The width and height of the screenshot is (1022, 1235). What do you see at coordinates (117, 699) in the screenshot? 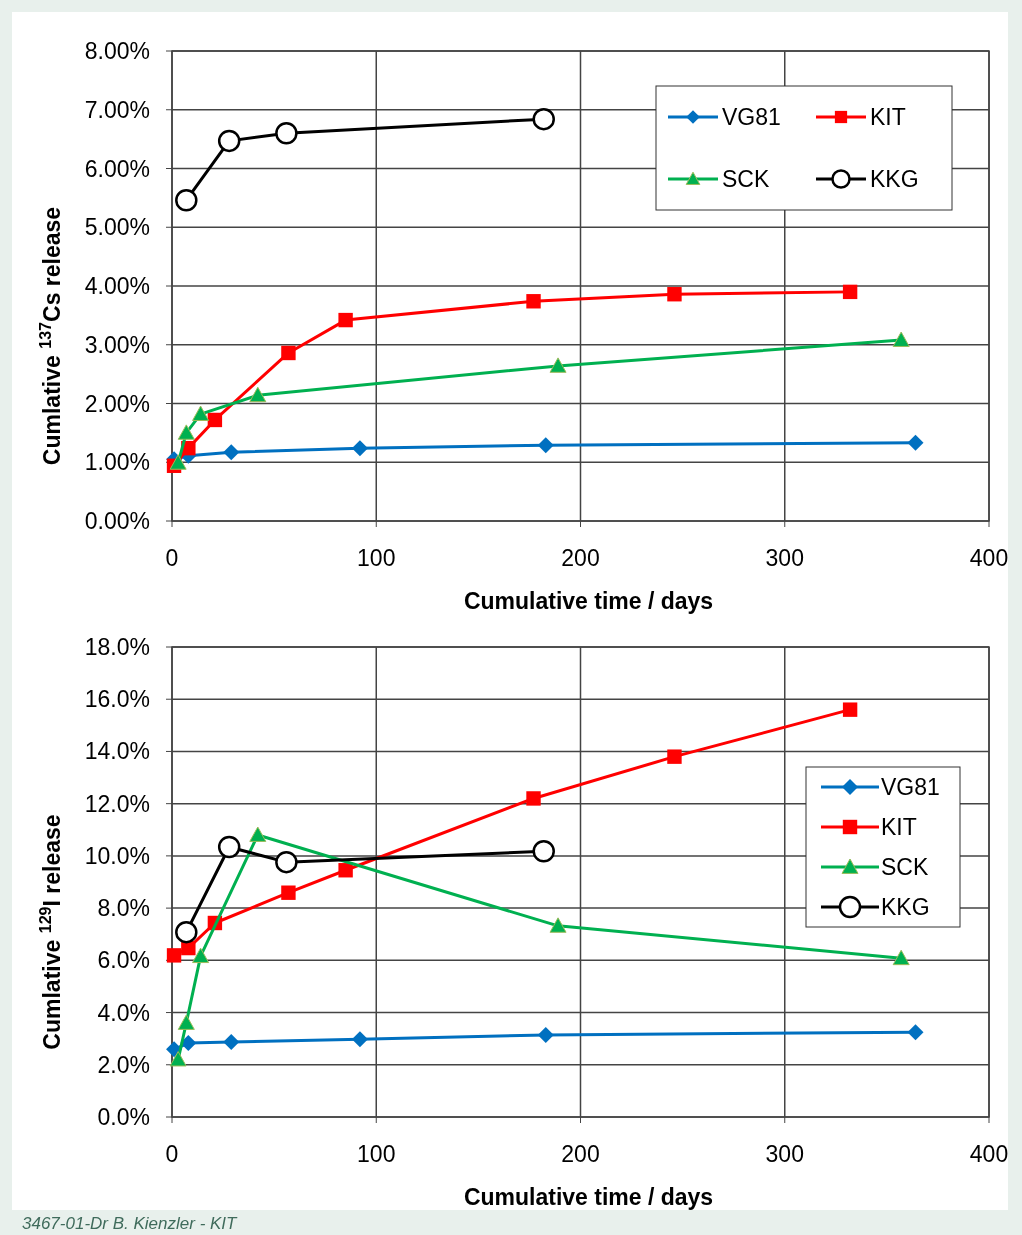
I see `y-tick-label: 16.0%` at bounding box center [117, 699].